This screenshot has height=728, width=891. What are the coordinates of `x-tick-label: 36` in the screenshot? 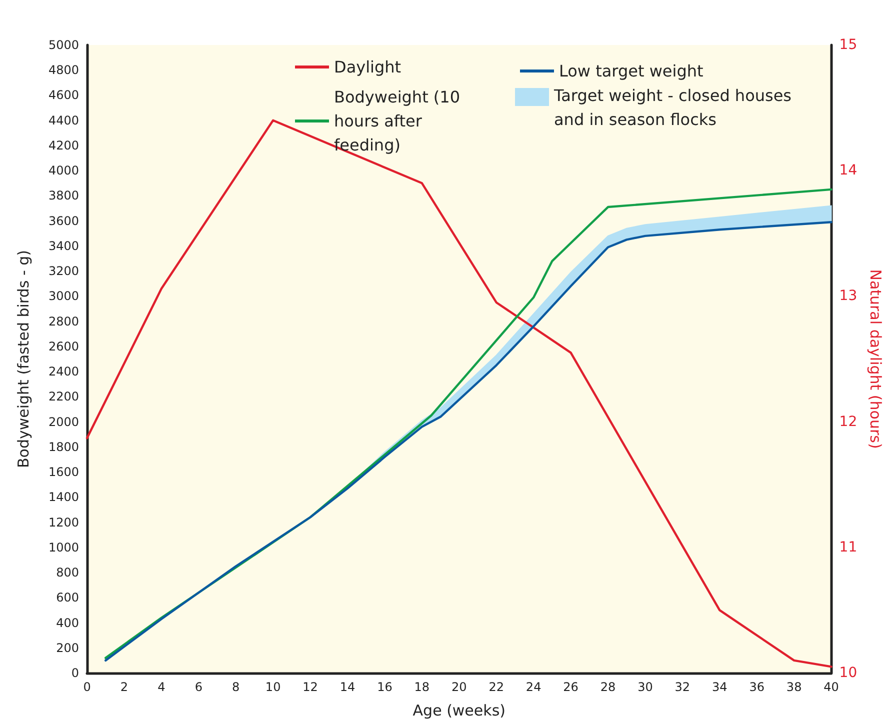 It's located at (756, 687).